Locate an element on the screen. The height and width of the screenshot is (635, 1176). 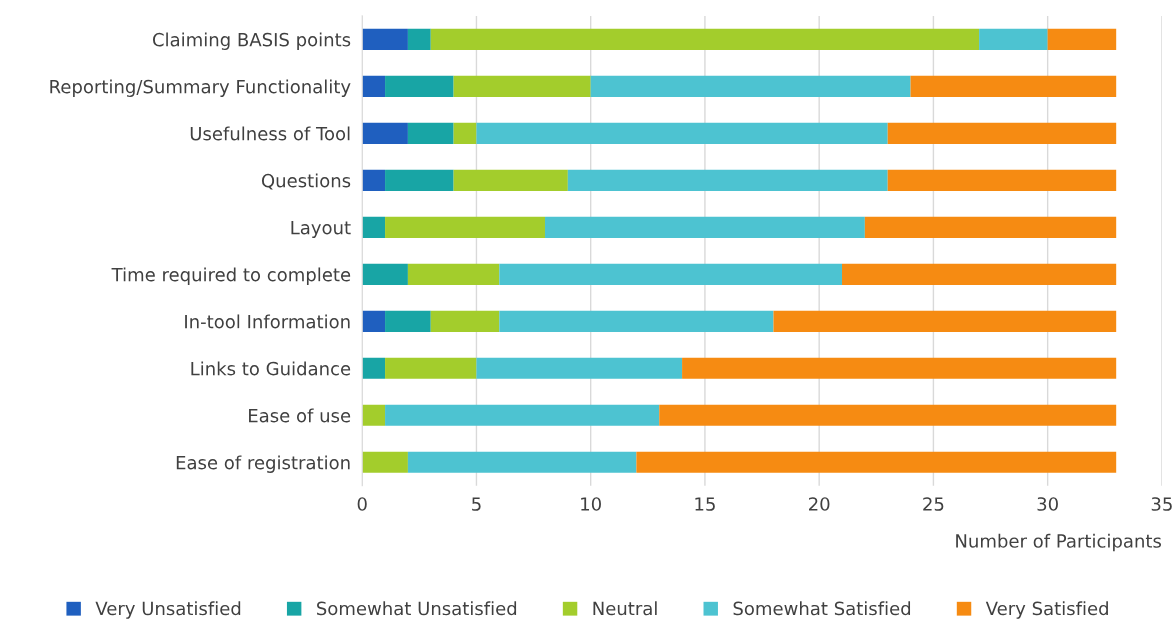
x-tick-label: 10 is located at coordinates (591, 504).